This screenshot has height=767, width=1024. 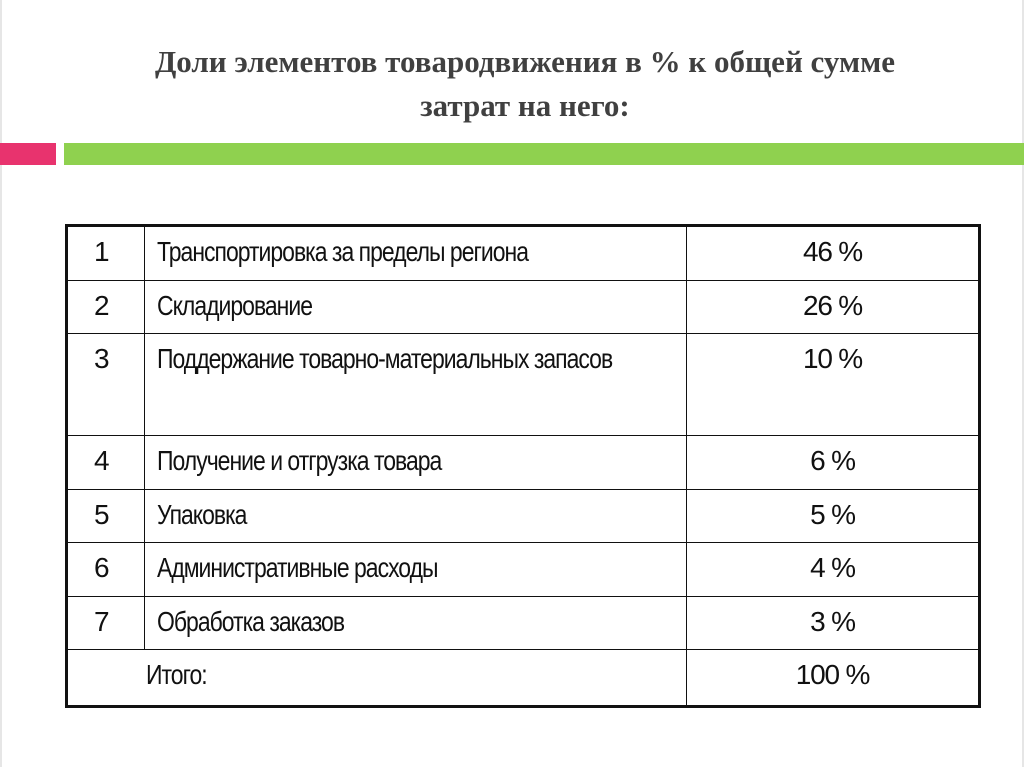 What do you see at coordinates (415, 623) in the screenshot?
I see `row-name: Обработка заказов` at bounding box center [415, 623].